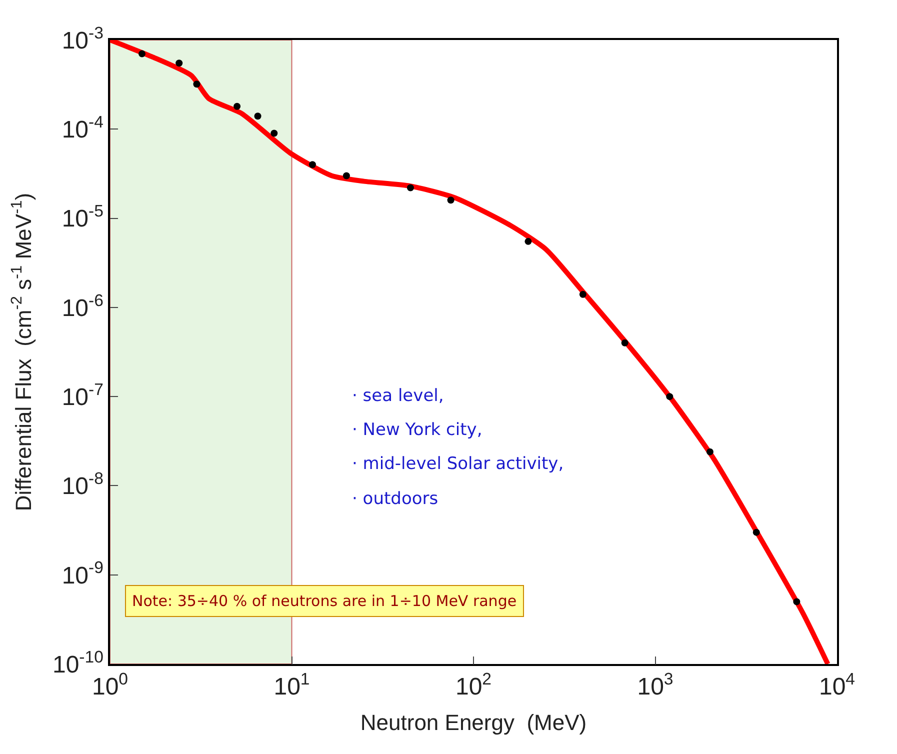  Describe the element at coordinates (324, 601) in the screenshot. I see `annotation: Note: 35÷40 % of neutrons are in 1÷10 MeV range` at that location.